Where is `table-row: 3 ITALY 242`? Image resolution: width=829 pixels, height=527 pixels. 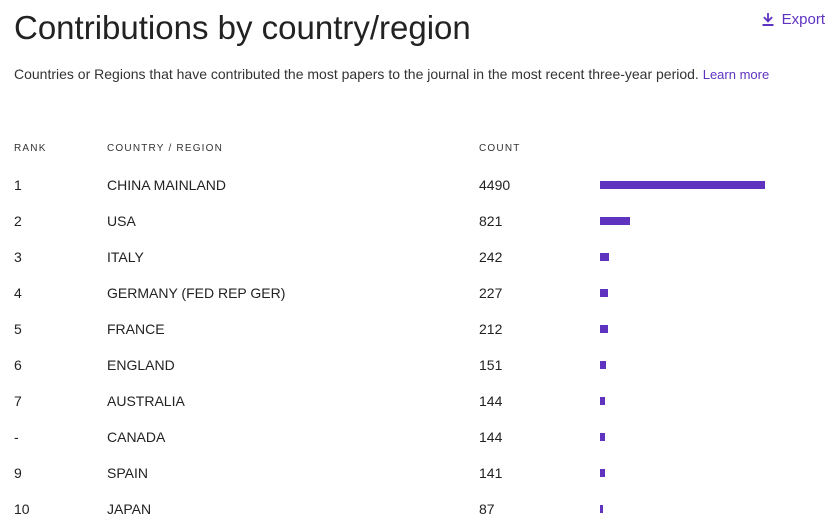
table-row: 3 ITALY 242 is located at coordinates (414, 257).